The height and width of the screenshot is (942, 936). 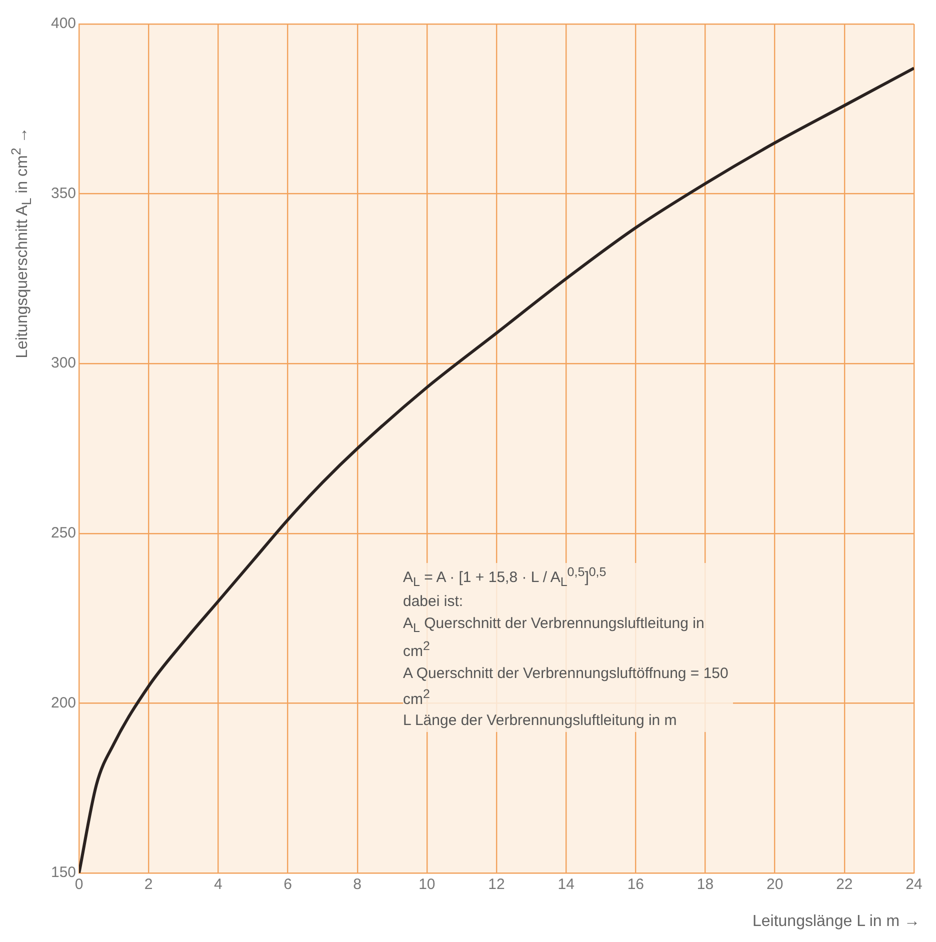 I want to click on x-tick-label: 14, so click(x=566, y=885).